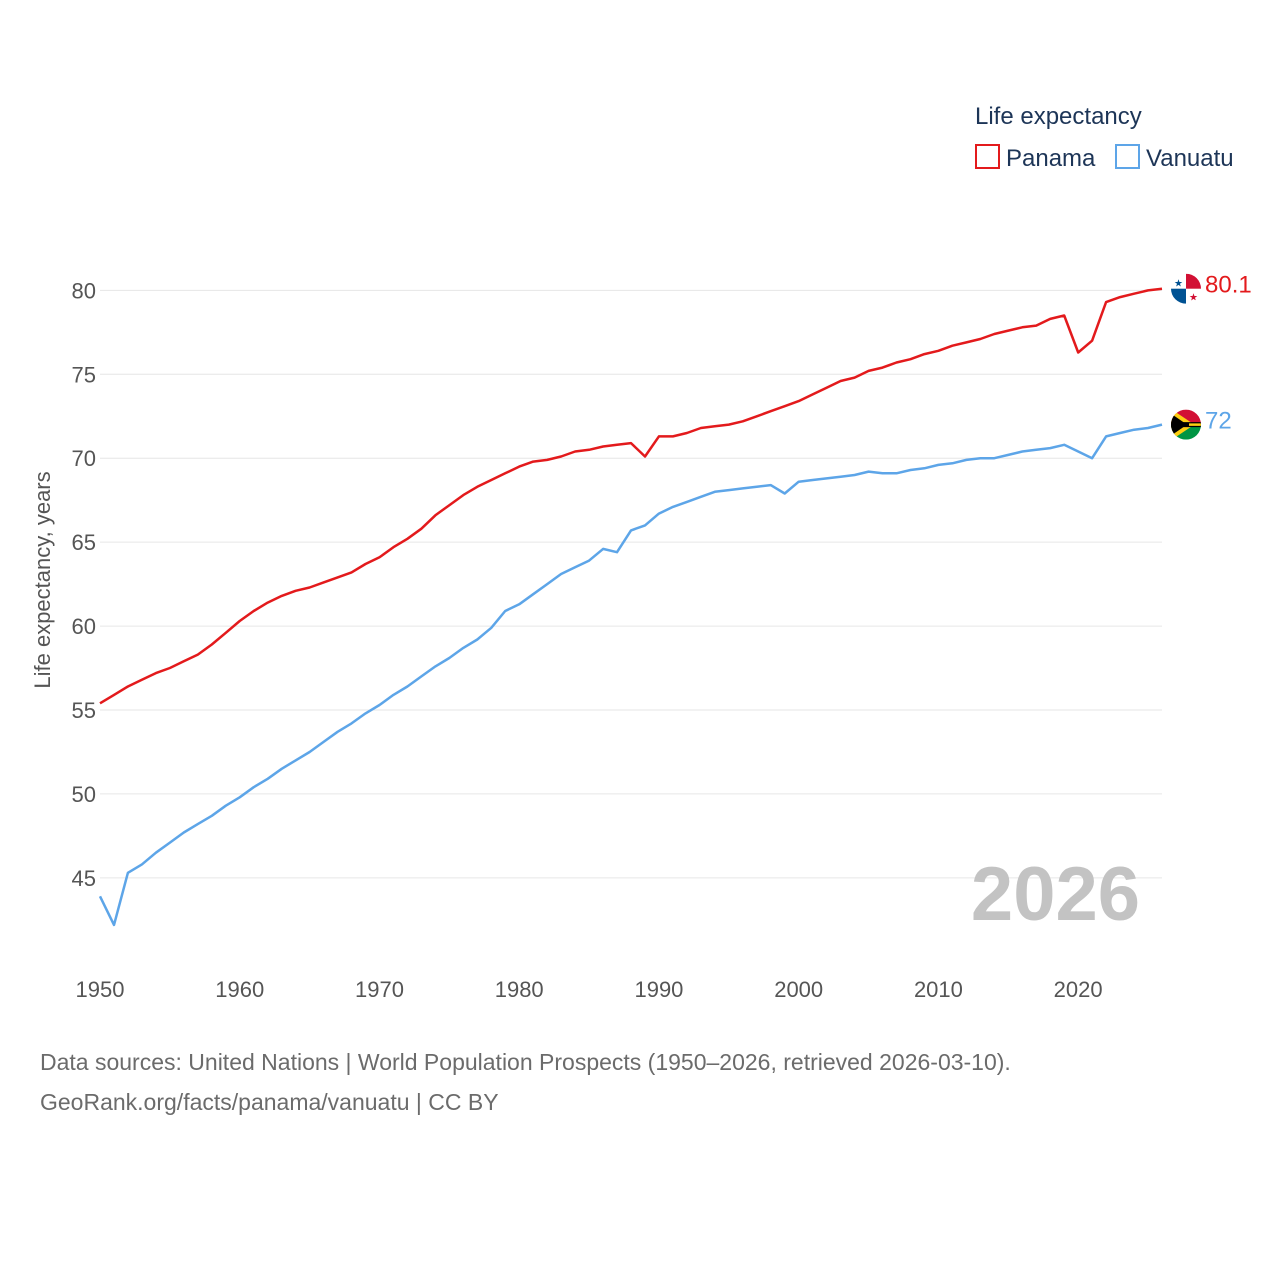 The image size is (1280, 1280). I want to click on legend-item-panama: Panama, so click(1035, 158).